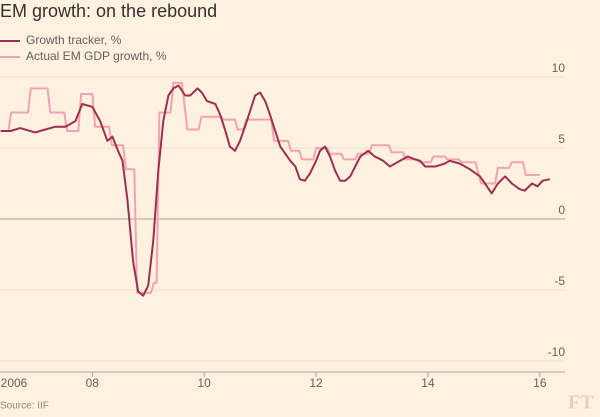 The image size is (600, 417). I want to click on logo: FT, so click(581, 403).